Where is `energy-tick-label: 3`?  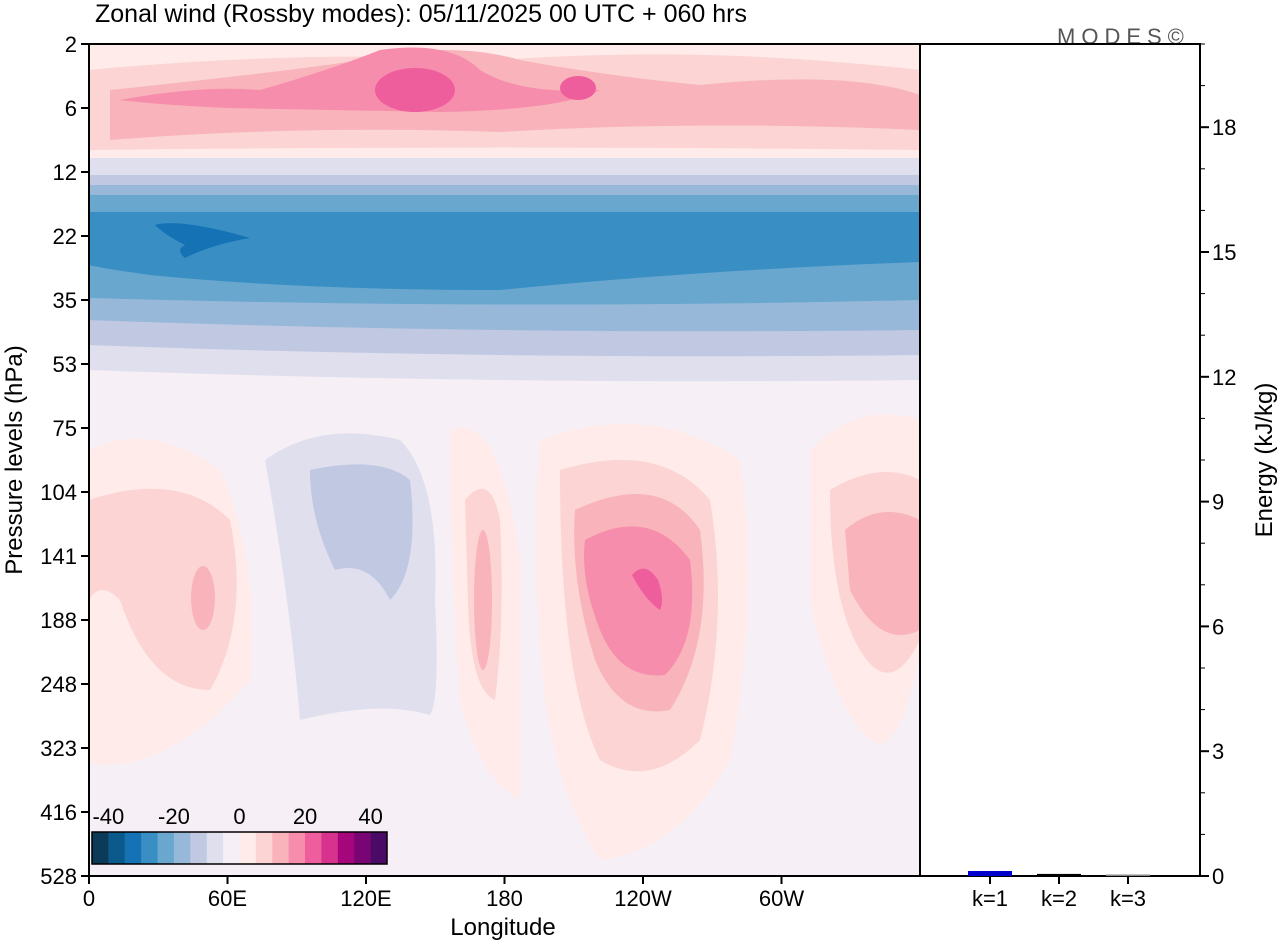 energy-tick-label: 3 is located at coordinates (1218, 751).